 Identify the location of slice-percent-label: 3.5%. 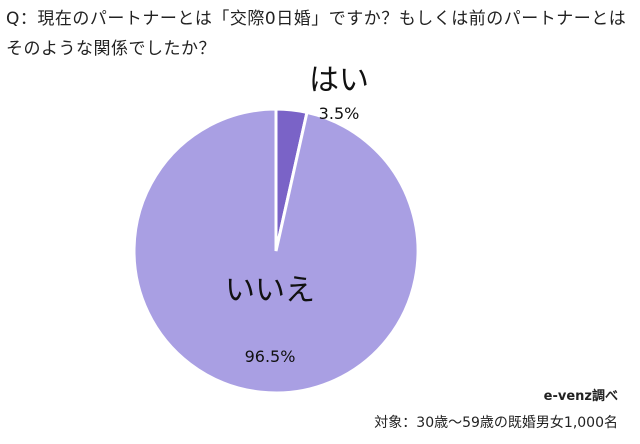
(339, 113).